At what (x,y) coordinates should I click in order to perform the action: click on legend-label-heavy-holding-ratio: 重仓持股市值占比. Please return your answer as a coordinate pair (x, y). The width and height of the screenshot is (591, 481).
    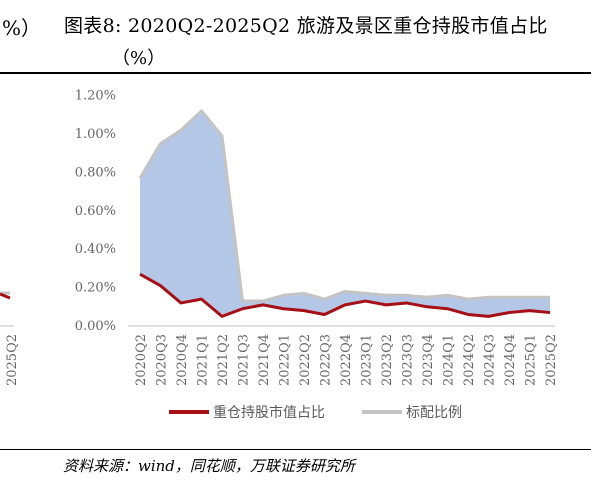
    Looking at the image, I should click on (269, 412).